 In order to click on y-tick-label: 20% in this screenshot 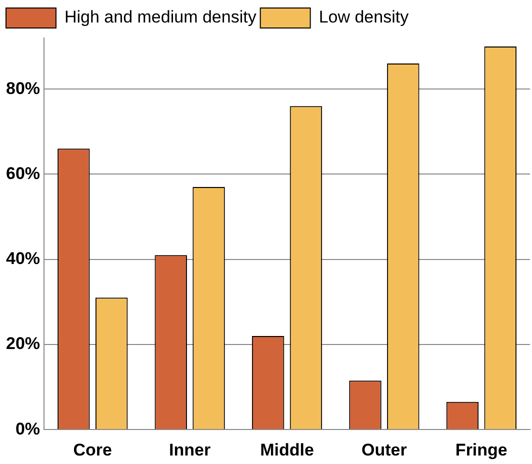, I will do `click(23, 344)`.